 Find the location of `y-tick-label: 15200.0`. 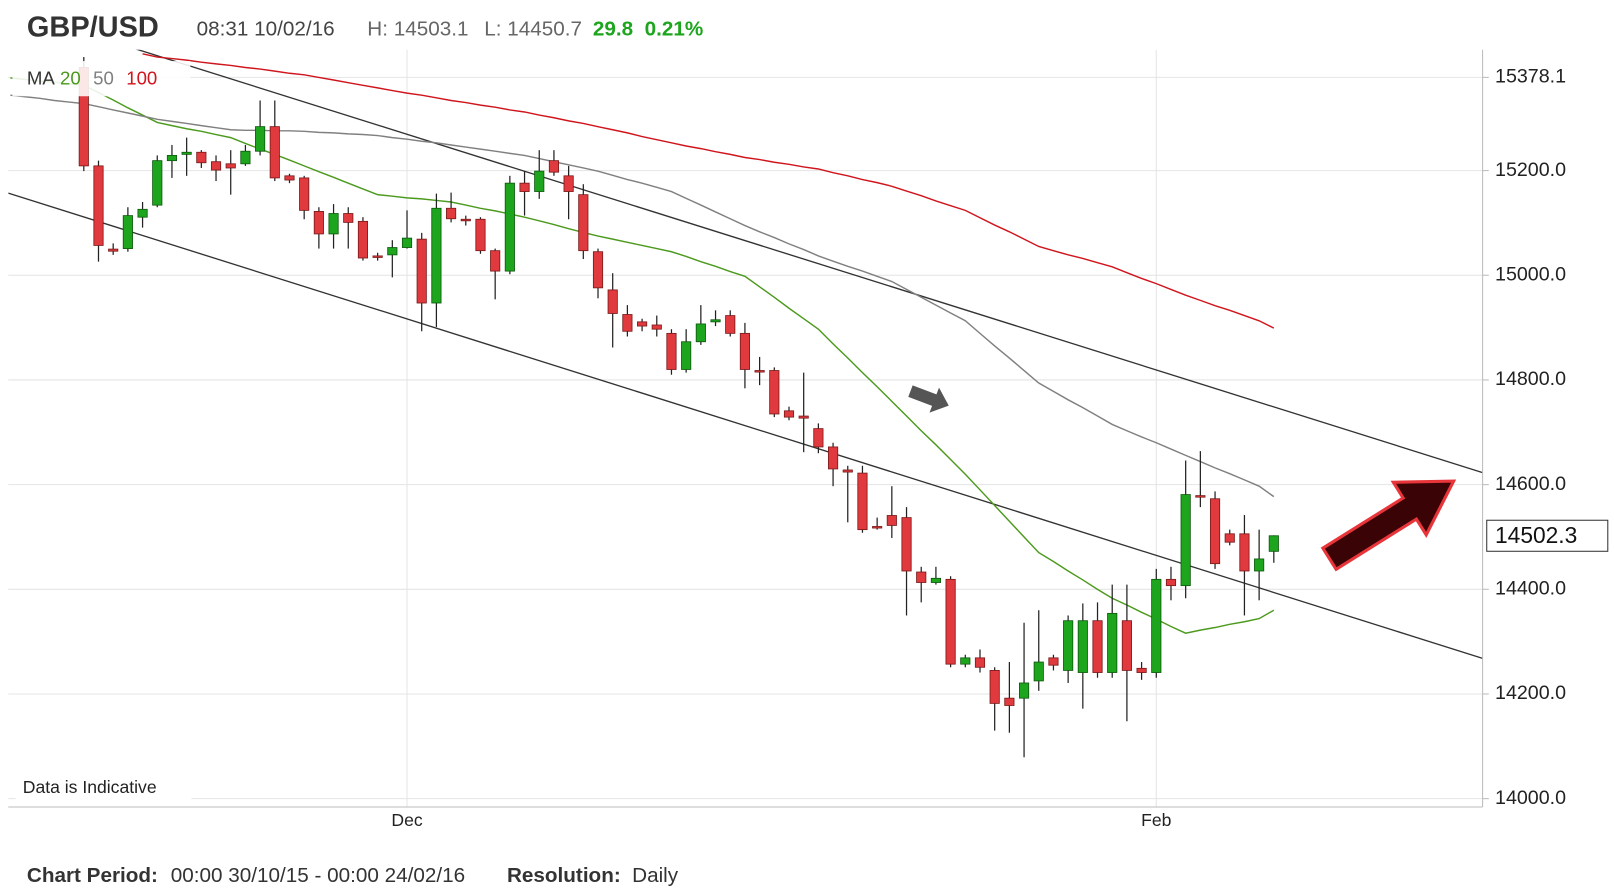

y-tick-label: 15200.0 is located at coordinates (1530, 170).